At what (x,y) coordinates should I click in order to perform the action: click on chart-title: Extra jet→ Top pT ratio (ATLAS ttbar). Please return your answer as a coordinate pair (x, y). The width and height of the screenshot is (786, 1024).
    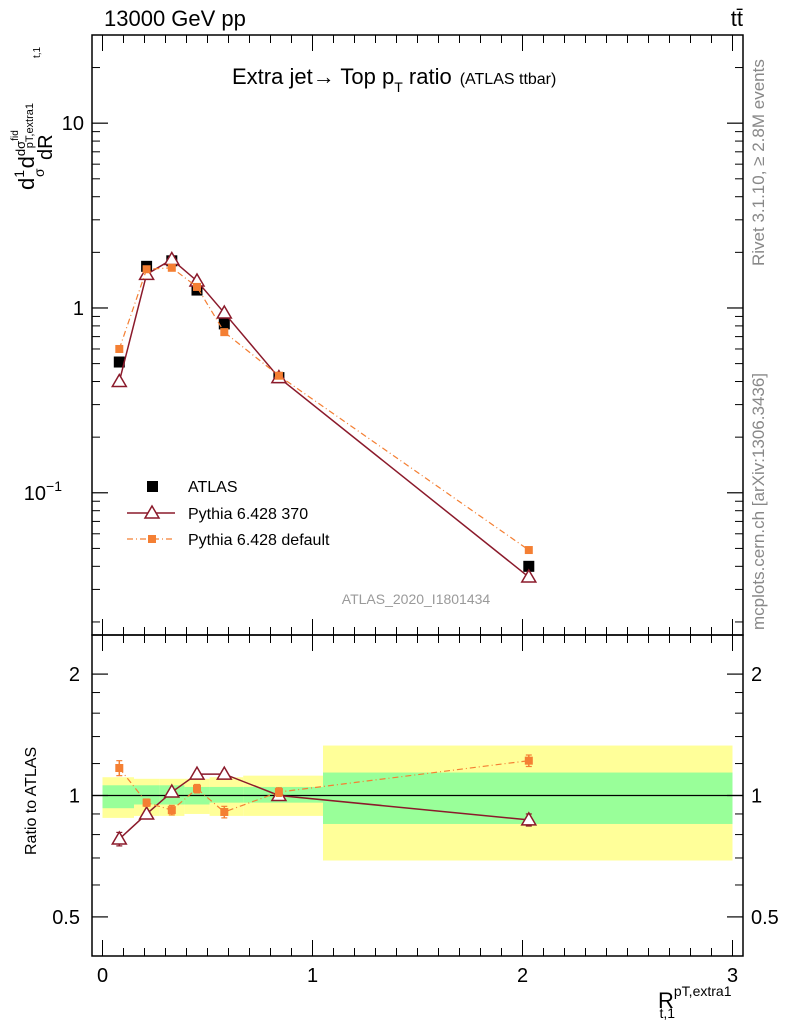
    Looking at the image, I should click on (394, 79).